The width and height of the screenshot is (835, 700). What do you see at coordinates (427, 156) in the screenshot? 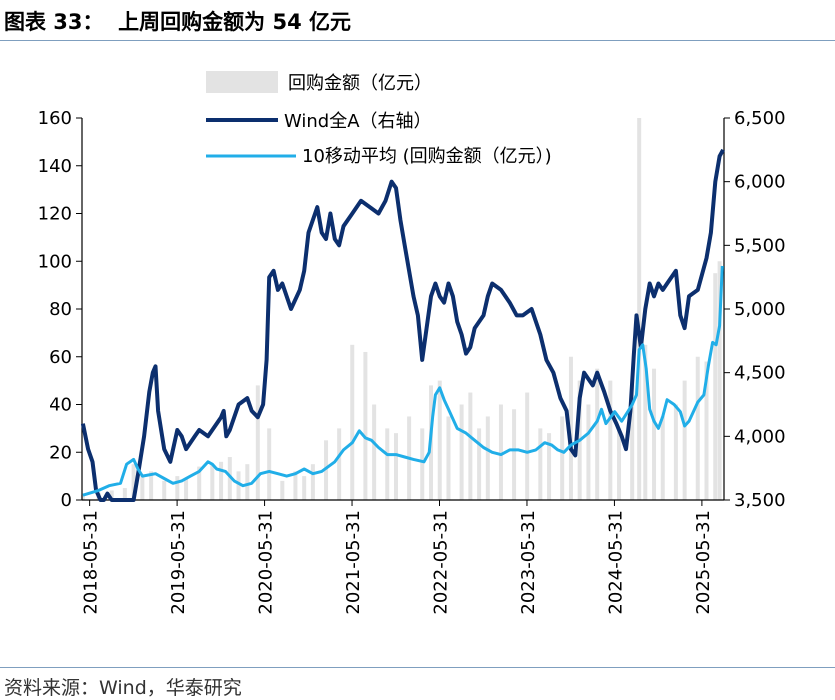
I see `legend-label-ma: 10移动平均 (回购金额（亿元）)` at bounding box center [427, 156].